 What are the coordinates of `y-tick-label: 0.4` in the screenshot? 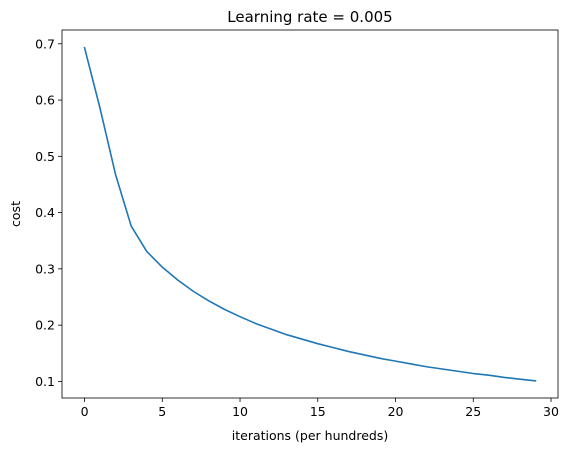 It's located at (45, 212).